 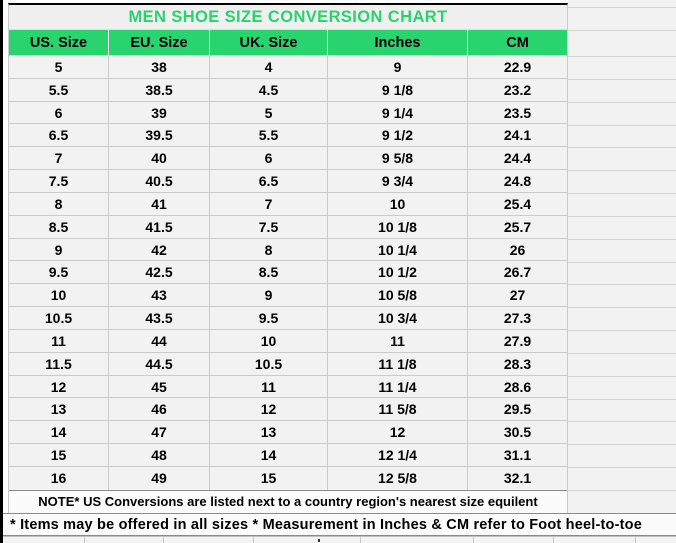 What do you see at coordinates (398, 386) in the screenshot?
I see `cell: 11 1/4` at bounding box center [398, 386].